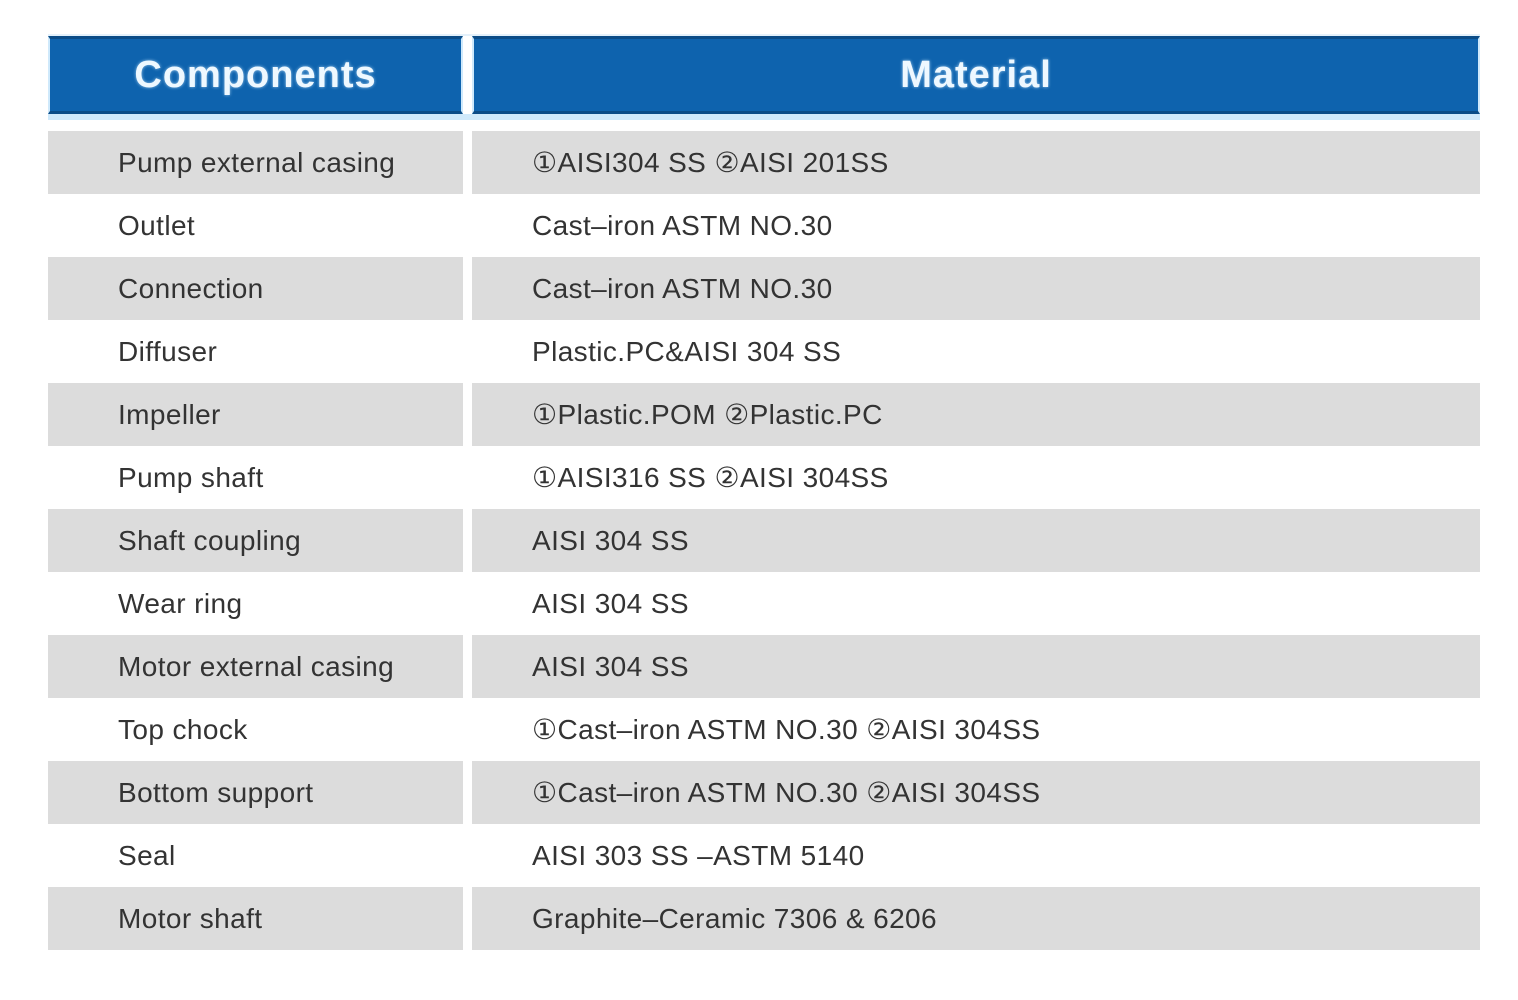 The width and height of the screenshot is (1518, 1000). I want to click on material-cell: ①Plastic.POM ②Plastic.PC, so click(976, 414).